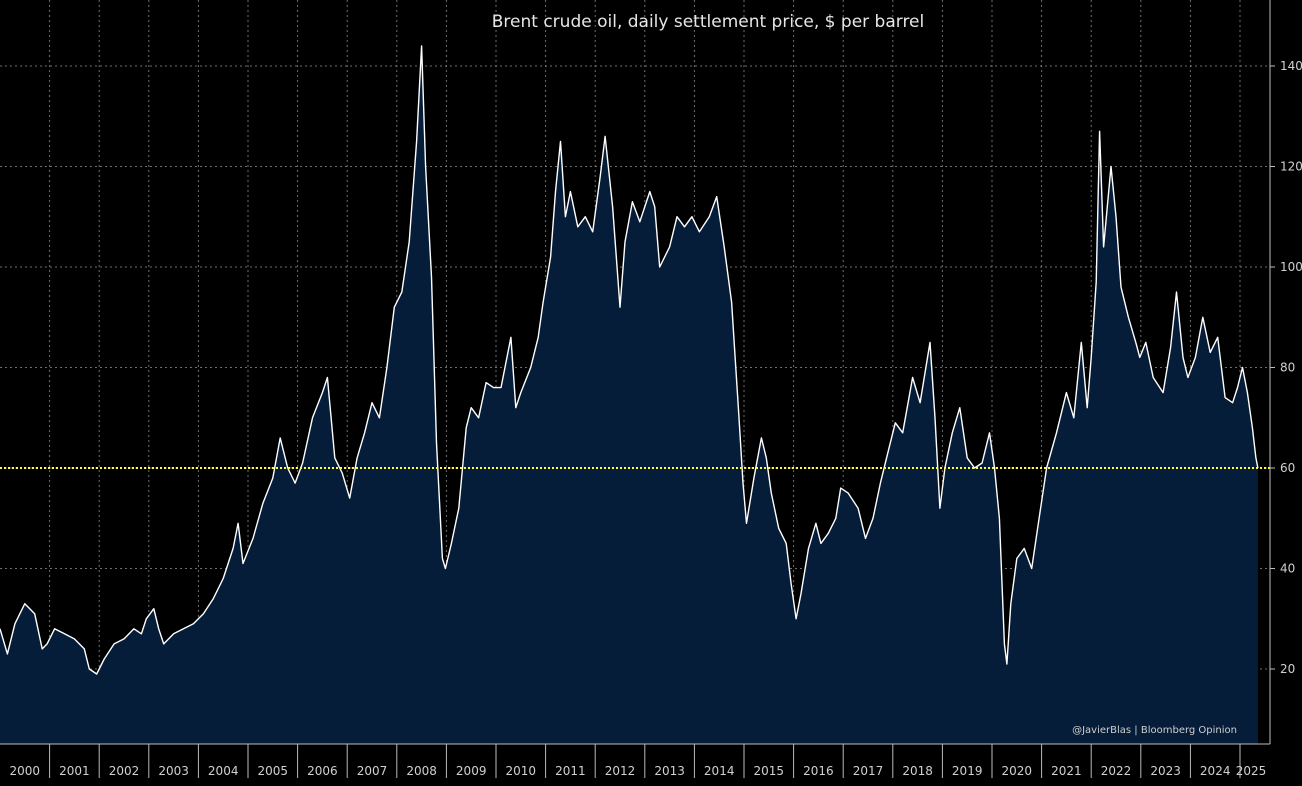 Image resolution: width=1302 pixels, height=786 pixels. What do you see at coordinates (421, 771) in the screenshot?
I see `x-tick-label-2008: 2008` at bounding box center [421, 771].